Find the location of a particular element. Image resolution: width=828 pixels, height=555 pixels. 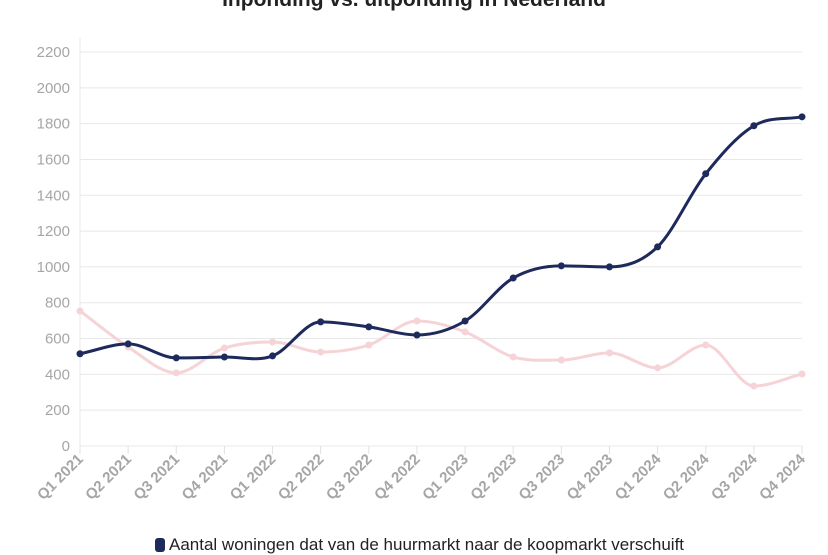

x-tick-label: Q1 2022 is located at coordinates (253, 477).